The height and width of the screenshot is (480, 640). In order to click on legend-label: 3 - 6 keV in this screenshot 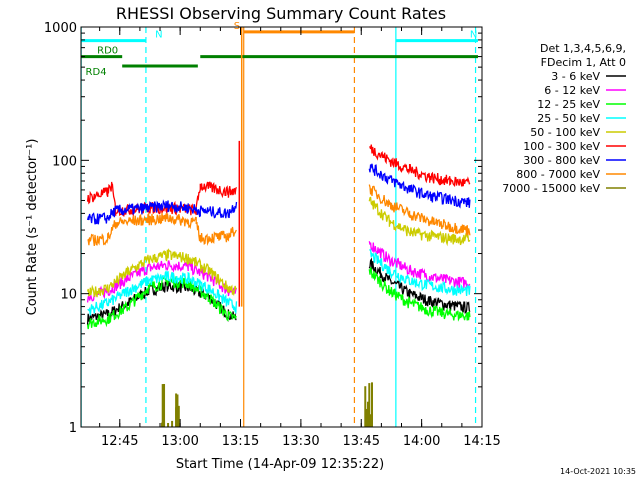, I will do `click(575, 76)`.